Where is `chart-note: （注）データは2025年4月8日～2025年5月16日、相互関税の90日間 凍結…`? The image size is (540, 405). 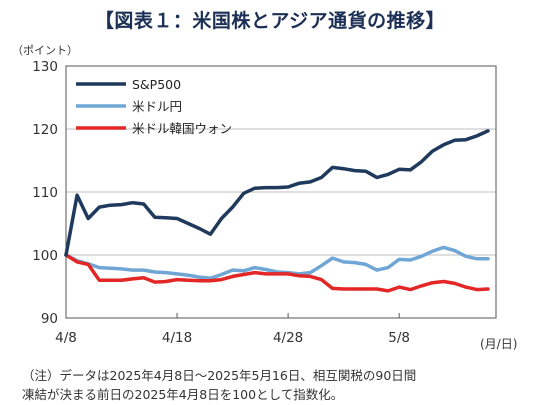
chart-note: （注）データは2025年4月8日～2025年5月16日、相互関税の90日間 凍結… is located at coordinates (219, 385).